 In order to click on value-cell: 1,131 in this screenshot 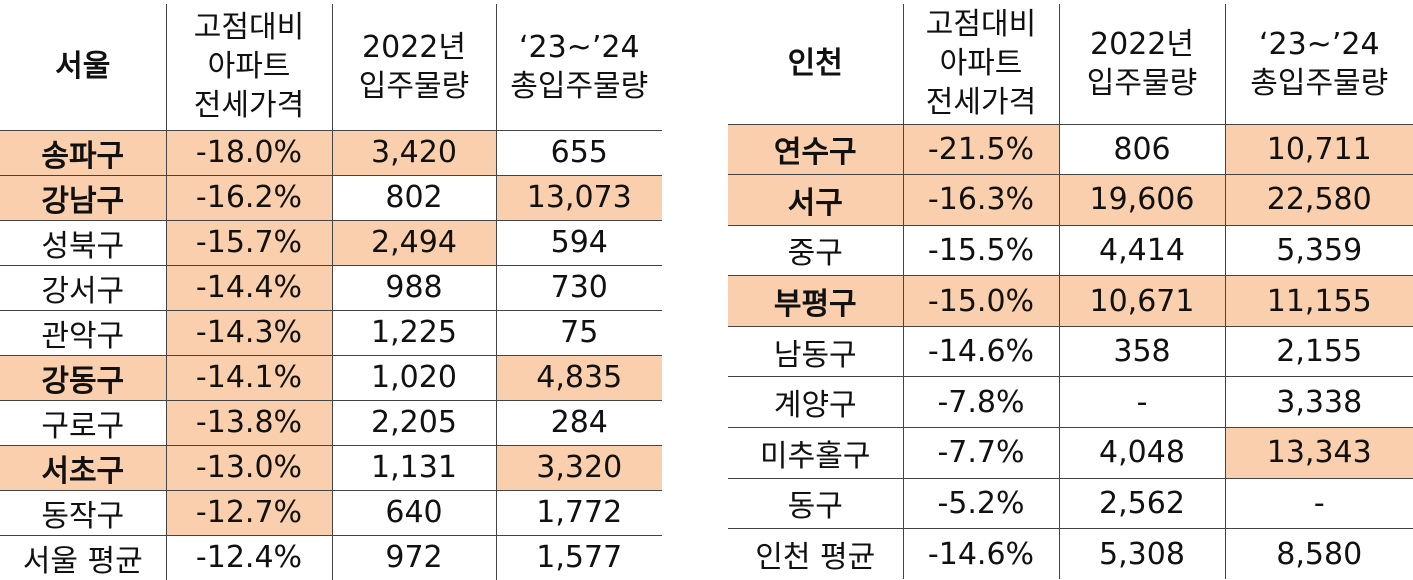, I will do `click(413, 468)`.